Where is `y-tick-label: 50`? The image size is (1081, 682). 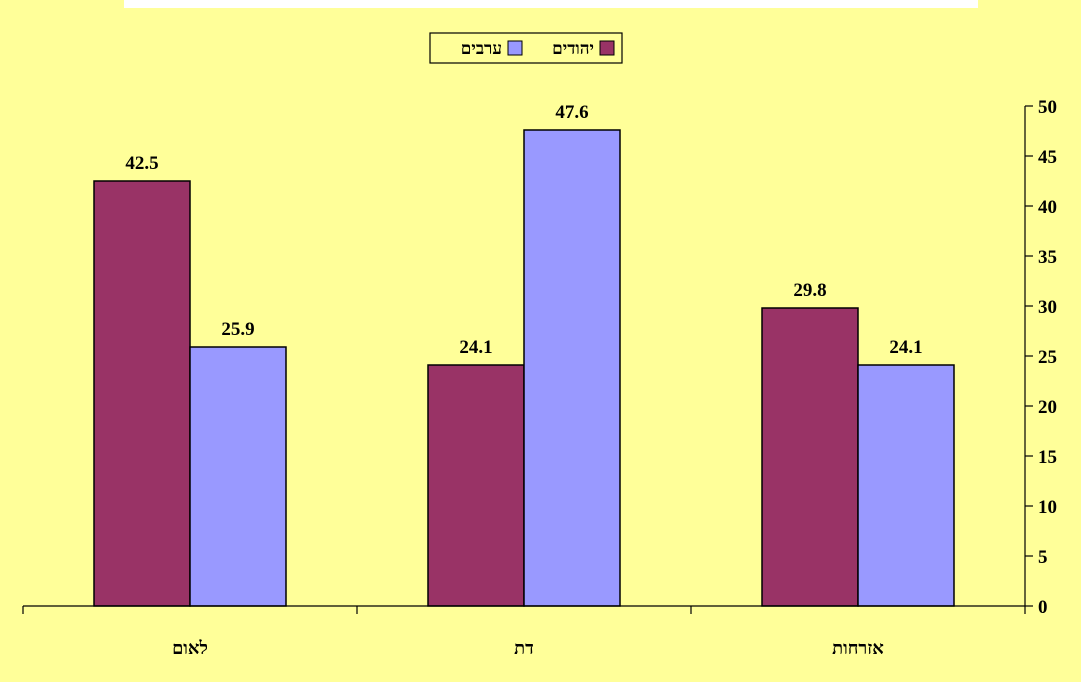
y-tick-label: 50 is located at coordinates (1047, 107).